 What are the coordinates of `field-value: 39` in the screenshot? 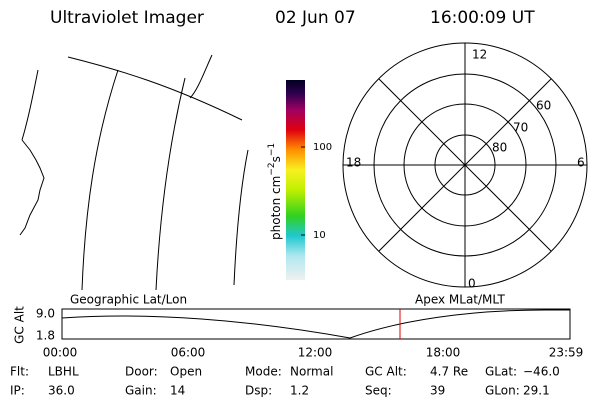 It's located at (437, 391).